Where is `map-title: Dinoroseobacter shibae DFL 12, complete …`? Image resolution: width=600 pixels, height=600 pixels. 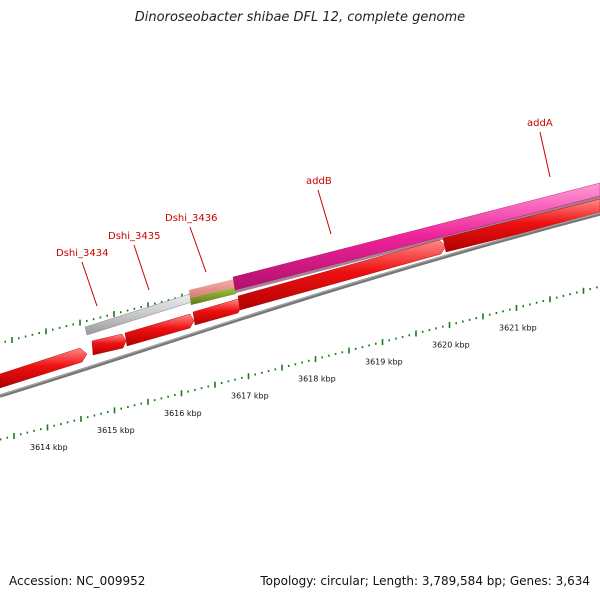 map-title: Dinoroseobacter shibae DFL 12, complete … is located at coordinates (300, 17).